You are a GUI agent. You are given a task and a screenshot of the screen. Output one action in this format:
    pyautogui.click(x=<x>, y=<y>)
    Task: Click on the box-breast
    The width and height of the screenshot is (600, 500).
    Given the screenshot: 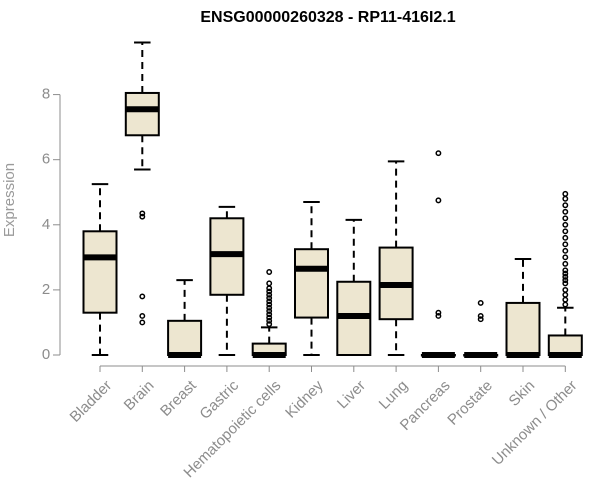 What is the action you would take?
    pyautogui.click(x=185, y=318)
    